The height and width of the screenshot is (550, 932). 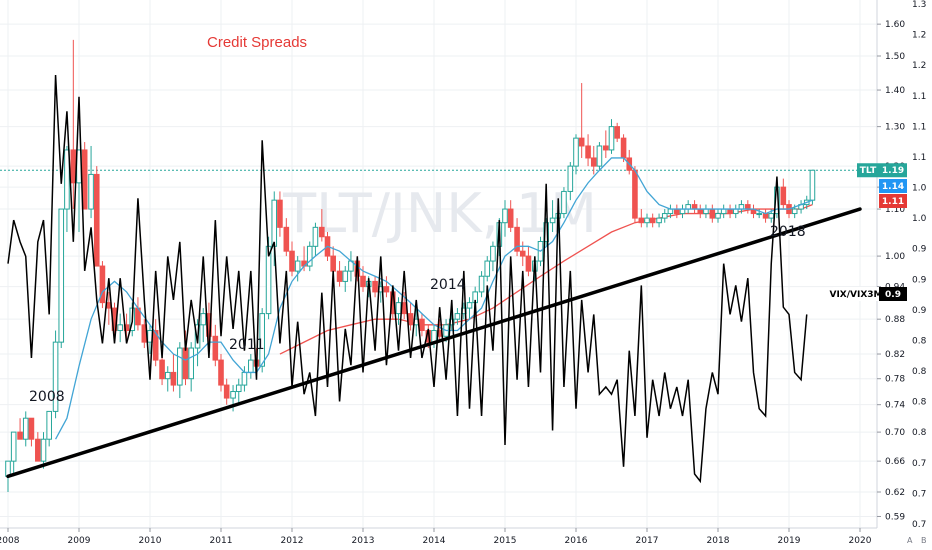 I want to click on x-tick-label: 2008, so click(x=10, y=541).